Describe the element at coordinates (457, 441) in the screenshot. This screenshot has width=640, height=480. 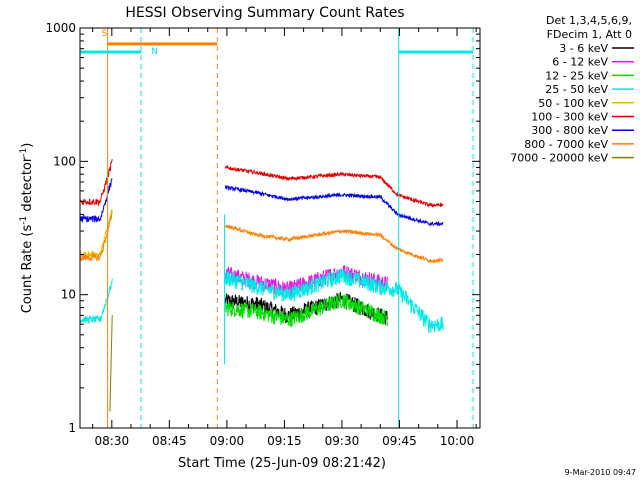
I see `x-tick-label-6: 10:00` at that location.